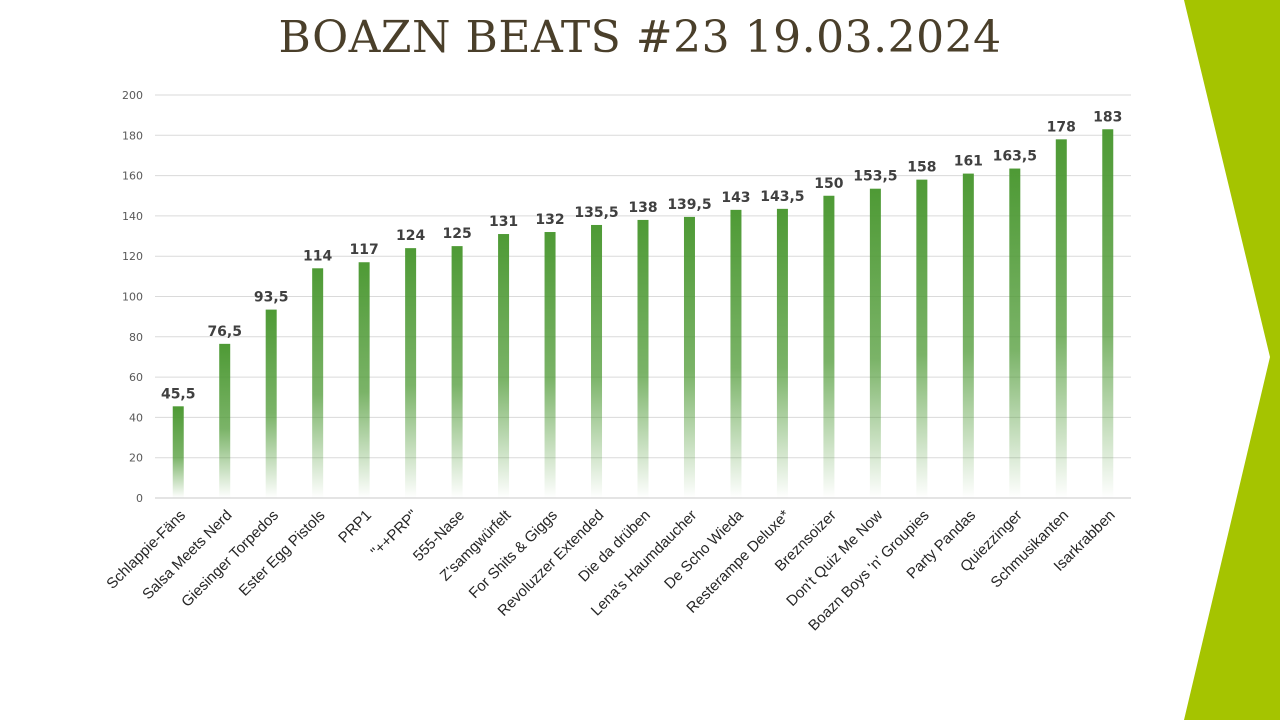  What do you see at coordinates (136, 337) in the screenshot?
I see `y-tick-label: 80` at bounding box center [136, 337].